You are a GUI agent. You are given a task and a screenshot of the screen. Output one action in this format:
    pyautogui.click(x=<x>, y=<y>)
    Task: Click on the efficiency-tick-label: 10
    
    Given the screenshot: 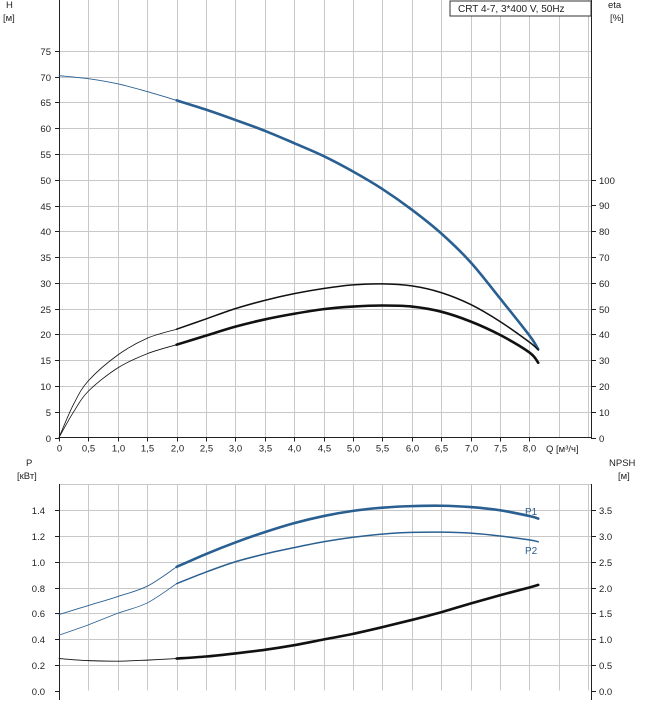 What is the action you would take?
    pyautogui.click(x=604, y=413)
    